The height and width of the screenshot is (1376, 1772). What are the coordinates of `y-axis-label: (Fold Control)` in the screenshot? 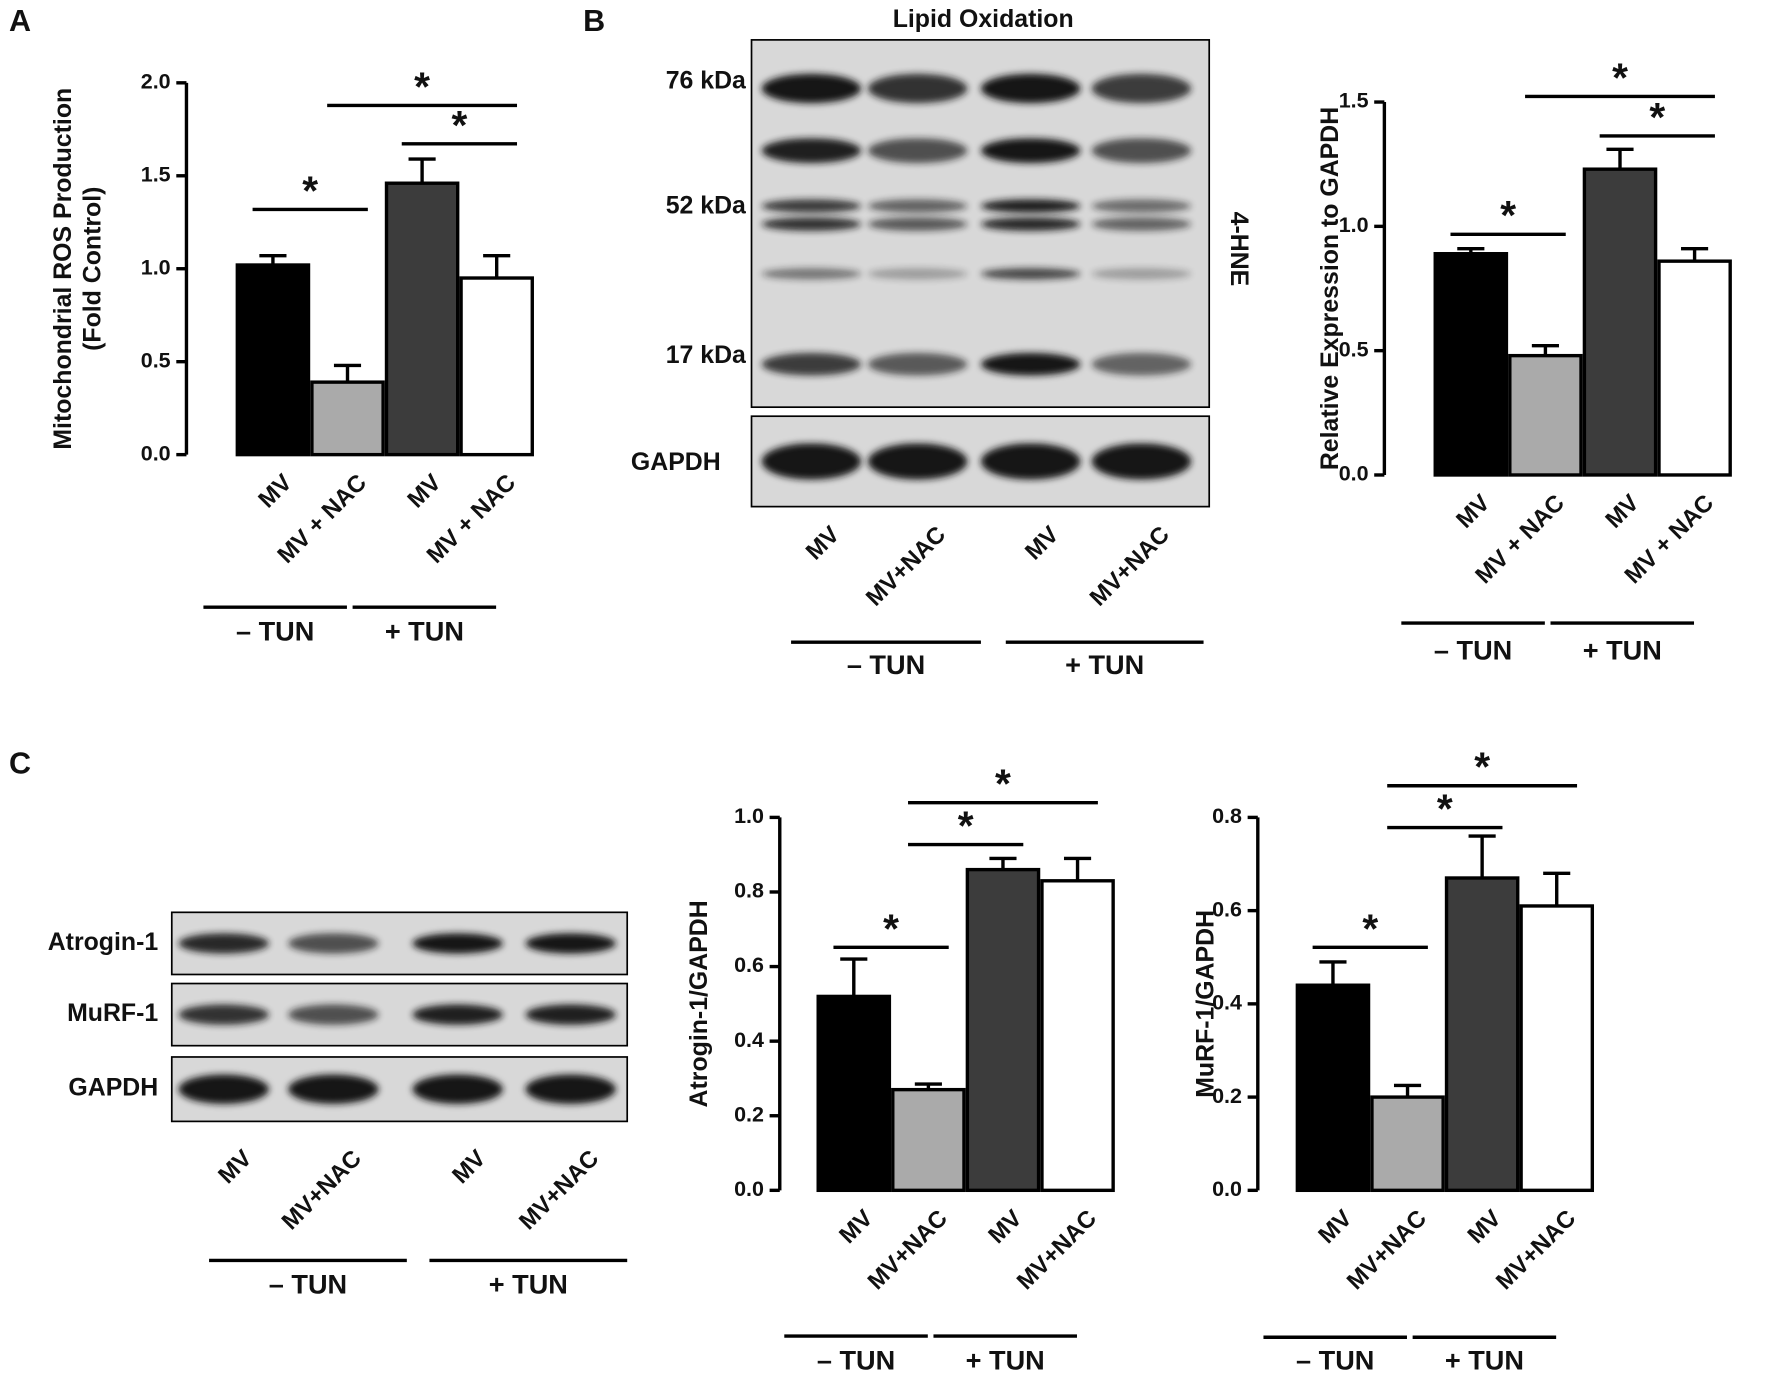 It's located at (92, 269).